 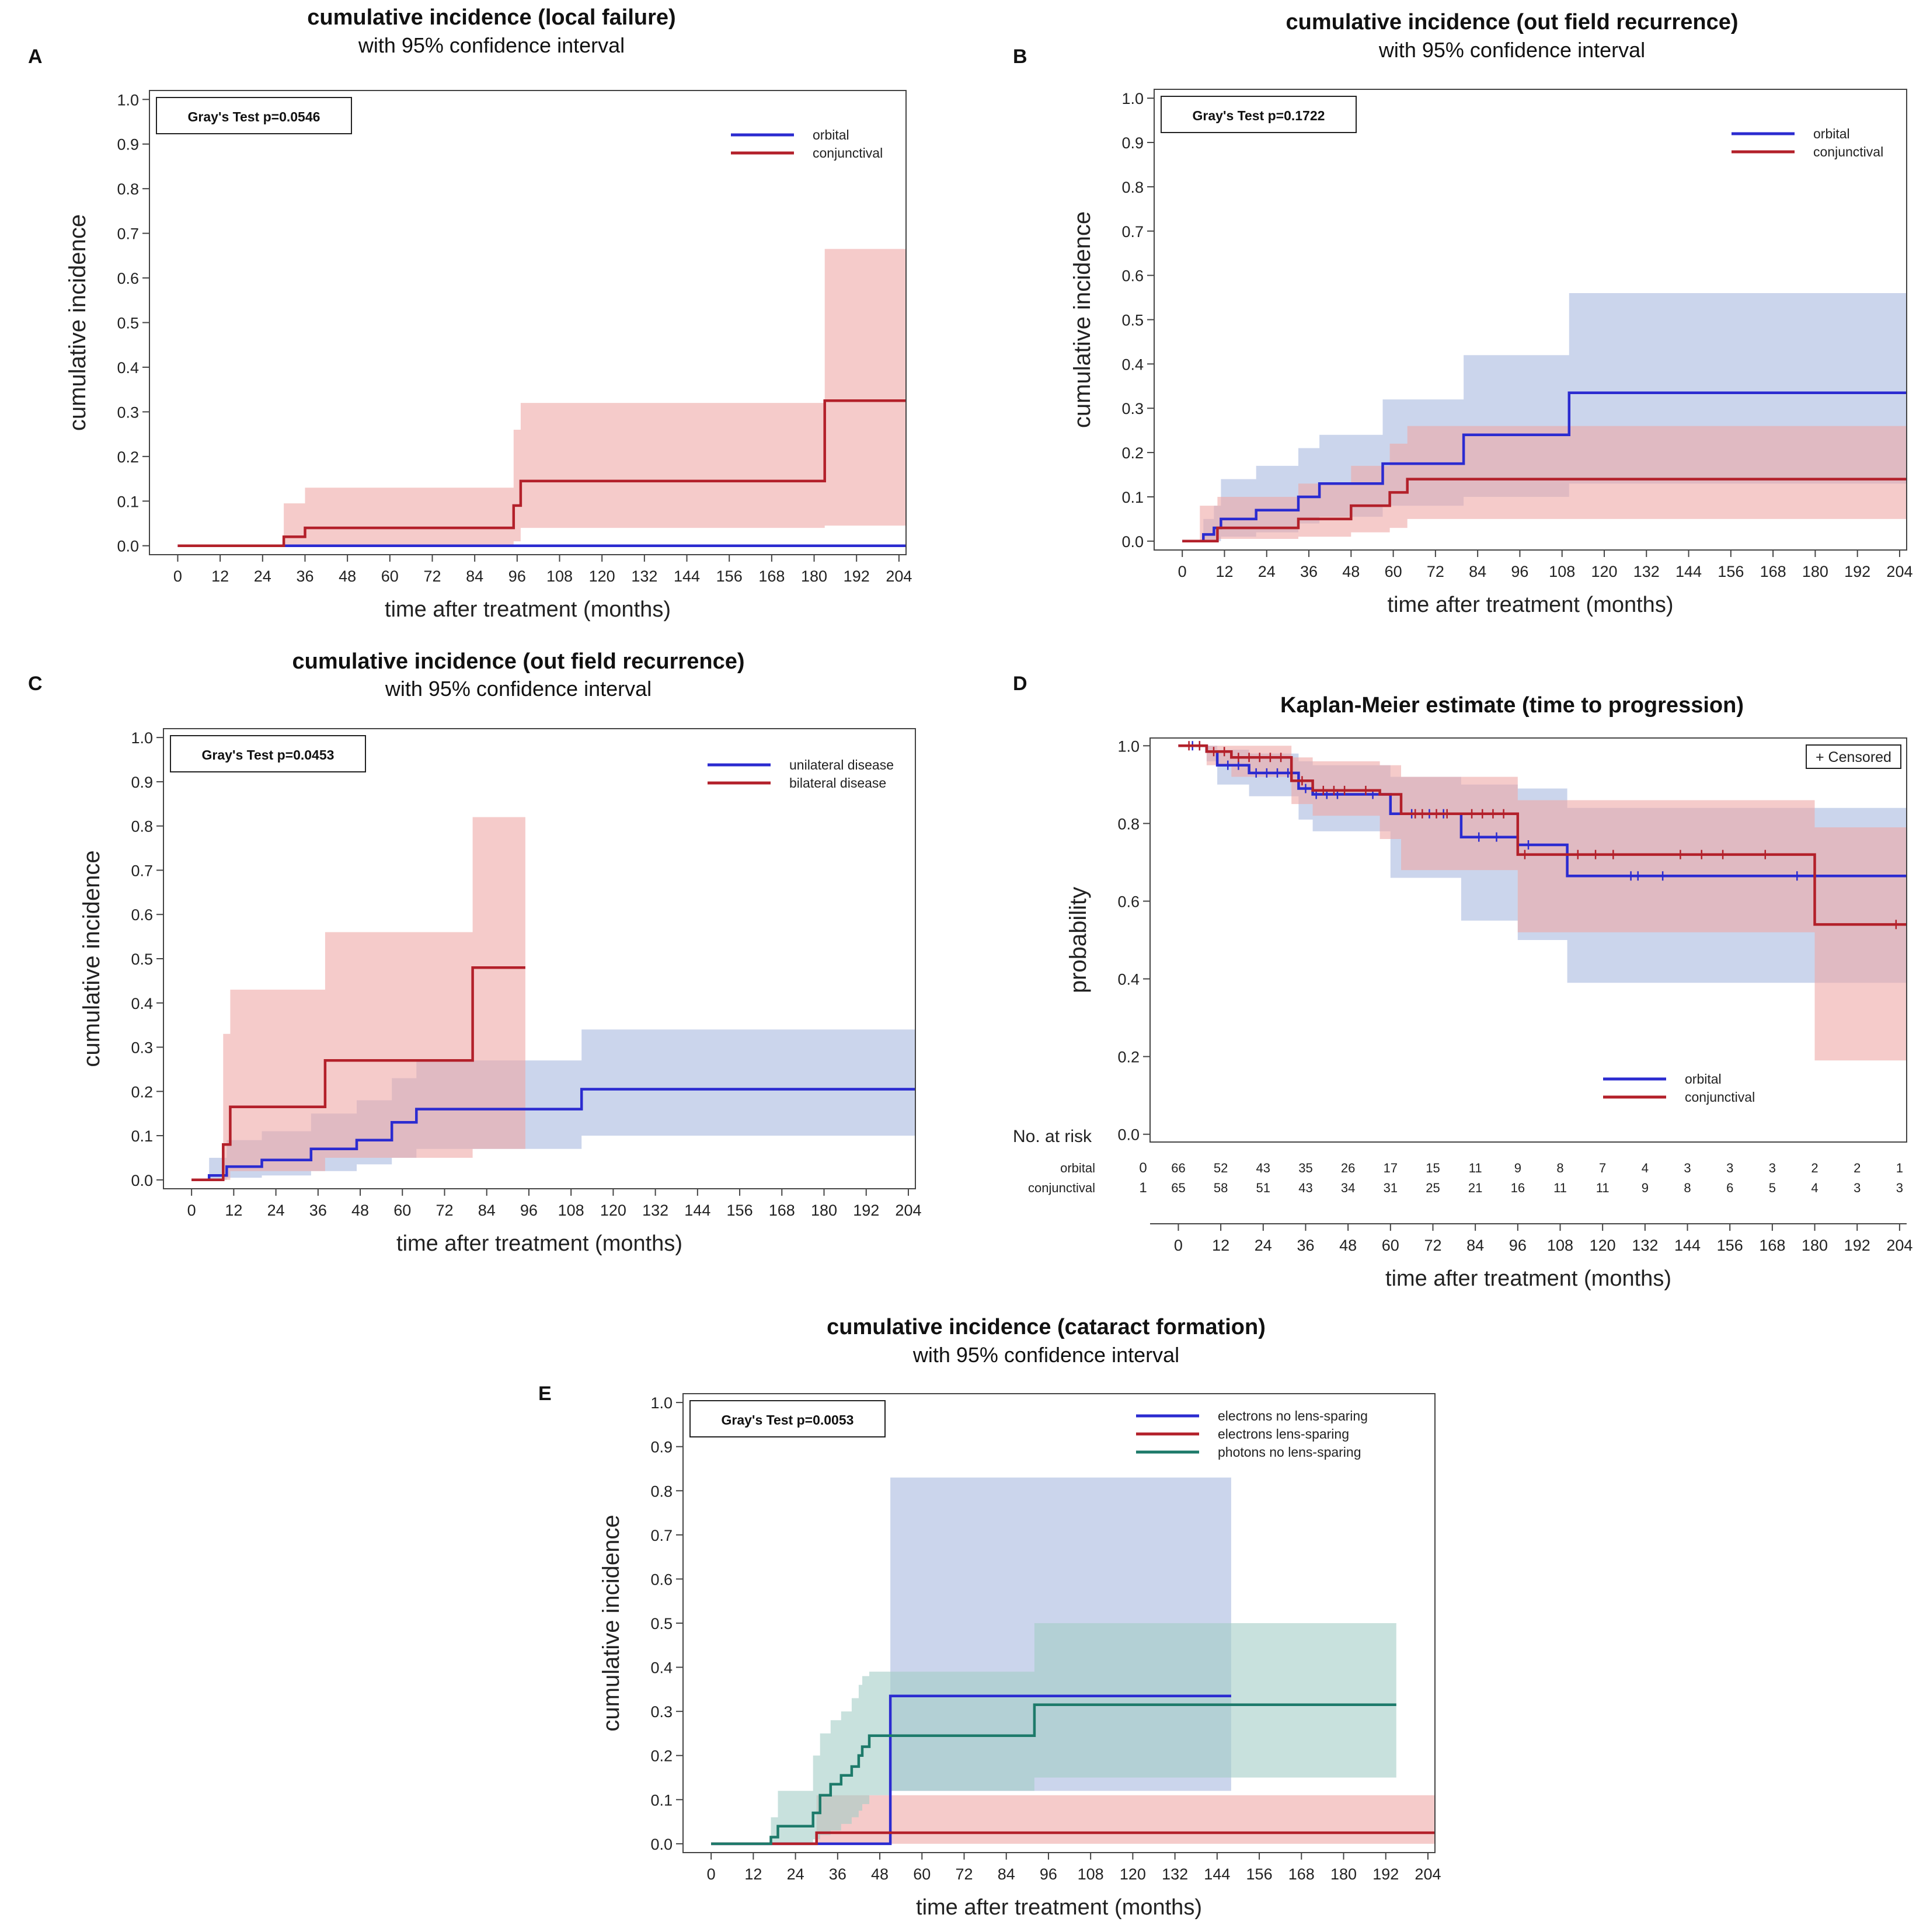 What do you see at coordinates (1528, 940) in the screenshot?
I see `plot-frame` at bounding box center [1528, 940].